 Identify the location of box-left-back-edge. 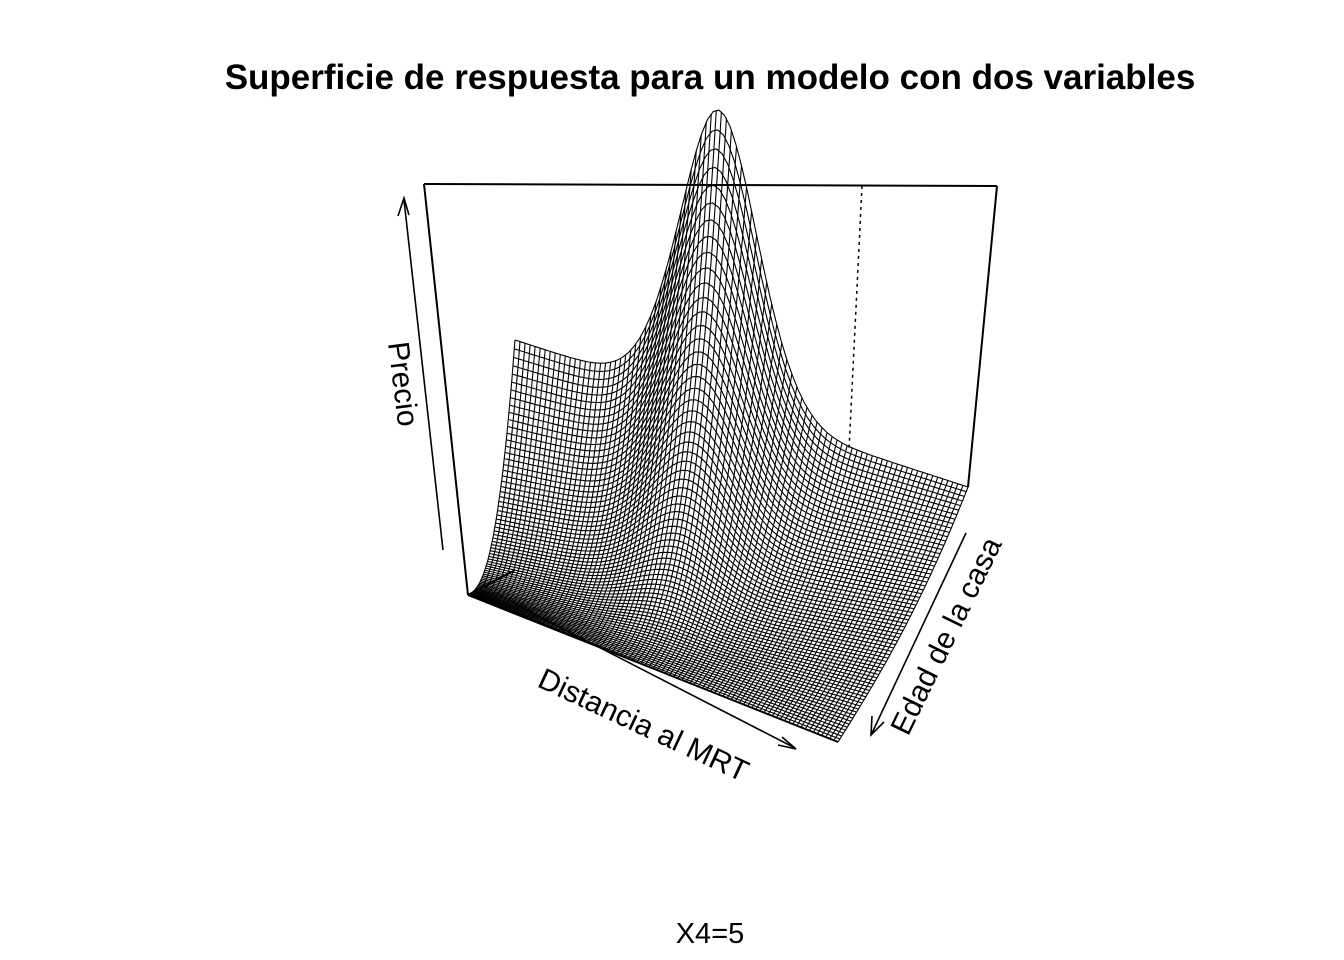
(446, 389).